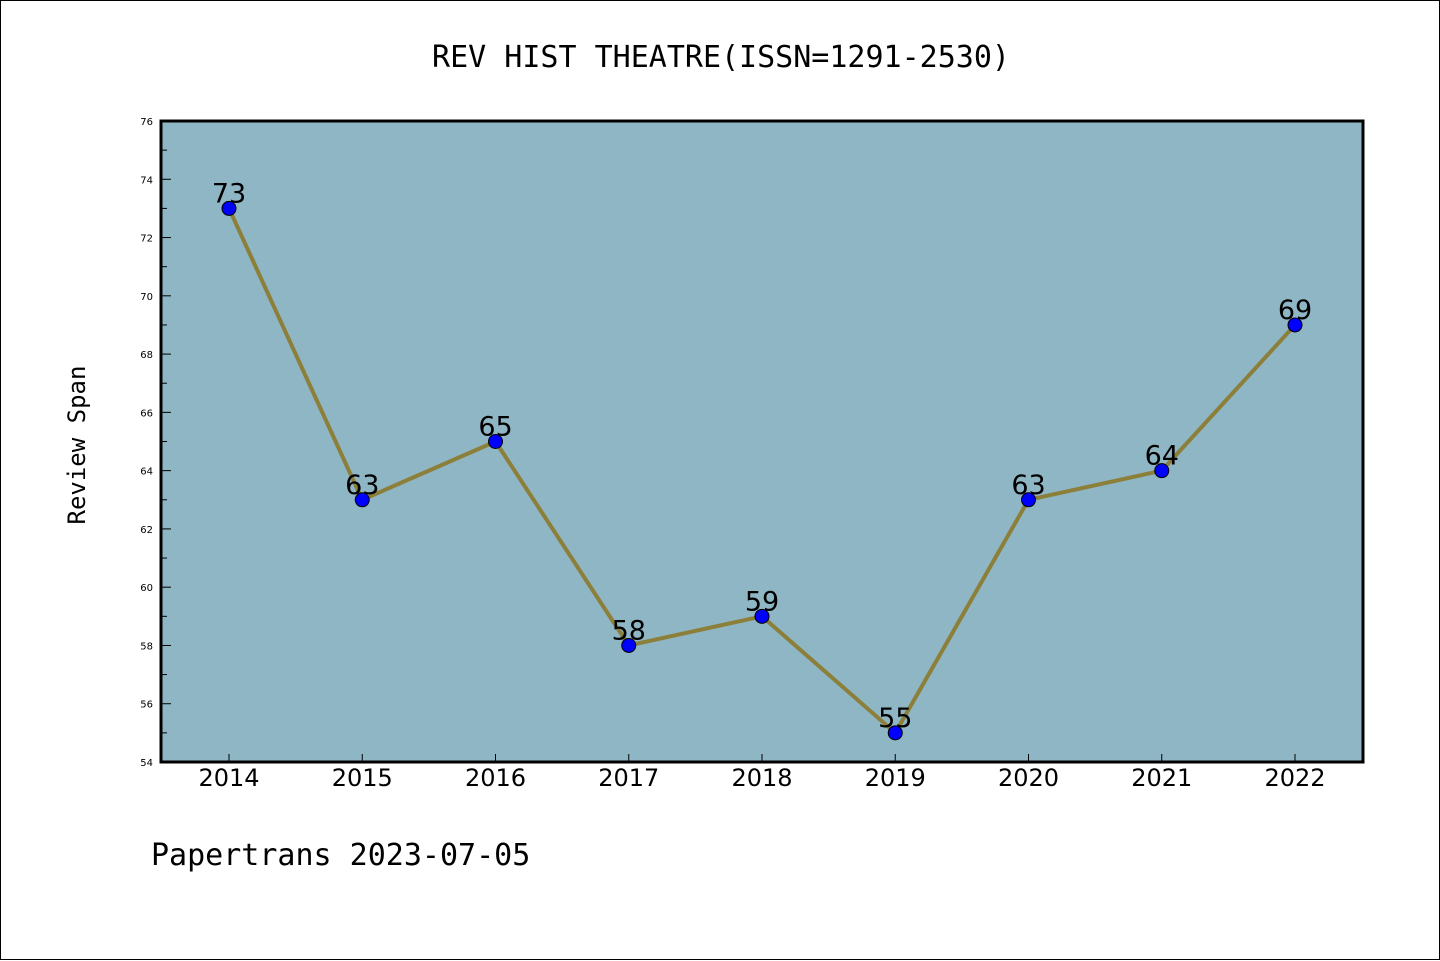 The width and height of the screenshot is (1440, 961). Describe the element at coordinates (721, 57) in the screenshot. I see `chart-title: REV HIST THEATRE(ISSN=1291-2530)` at that location.